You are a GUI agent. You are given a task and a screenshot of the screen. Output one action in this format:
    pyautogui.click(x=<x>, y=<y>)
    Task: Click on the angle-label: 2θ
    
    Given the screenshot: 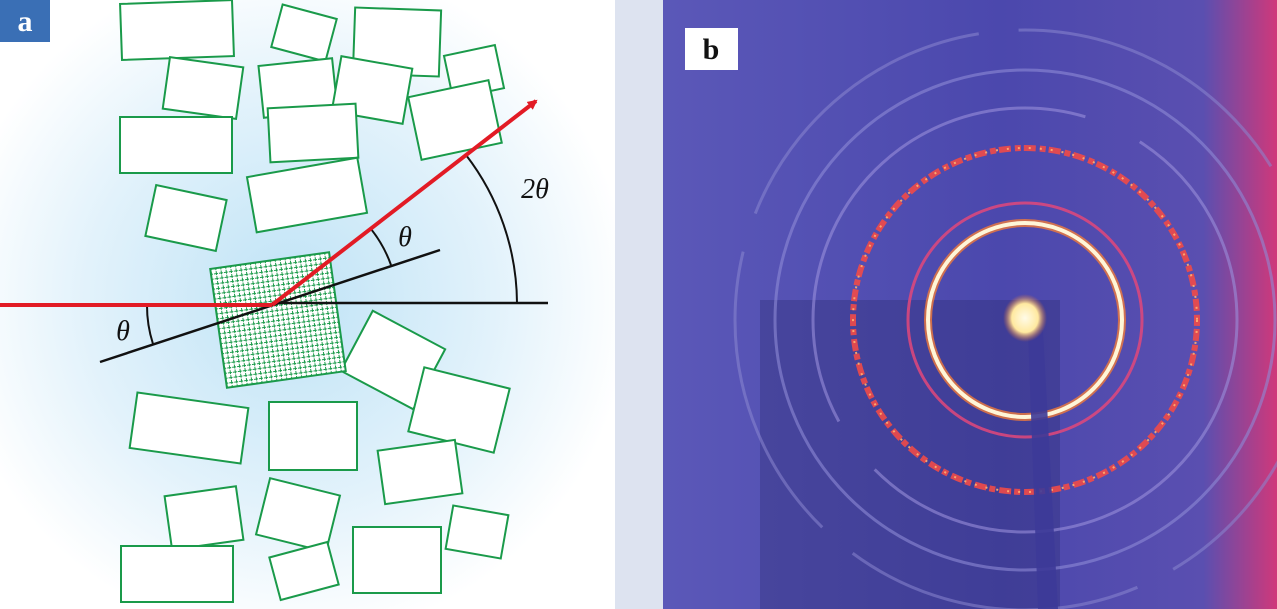 What is the action you would take?
    pyautogui.click(x=535, y=189)
    